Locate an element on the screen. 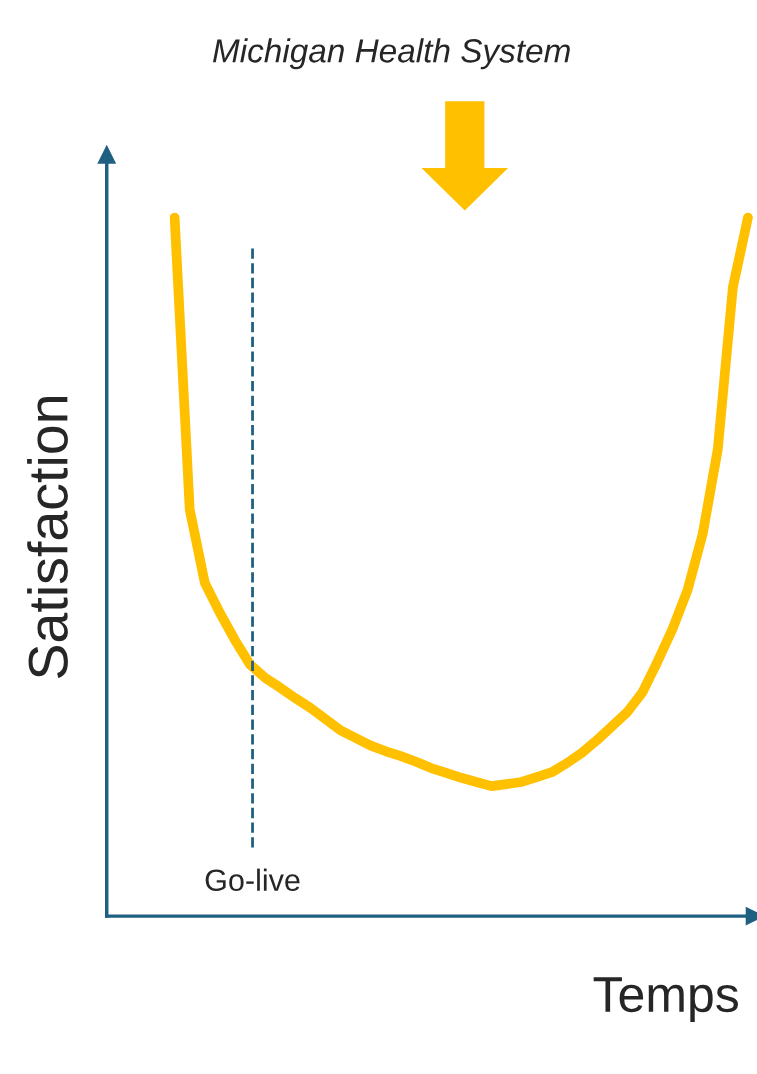  text: Michigan Health System is located at coordinates (391, 54).